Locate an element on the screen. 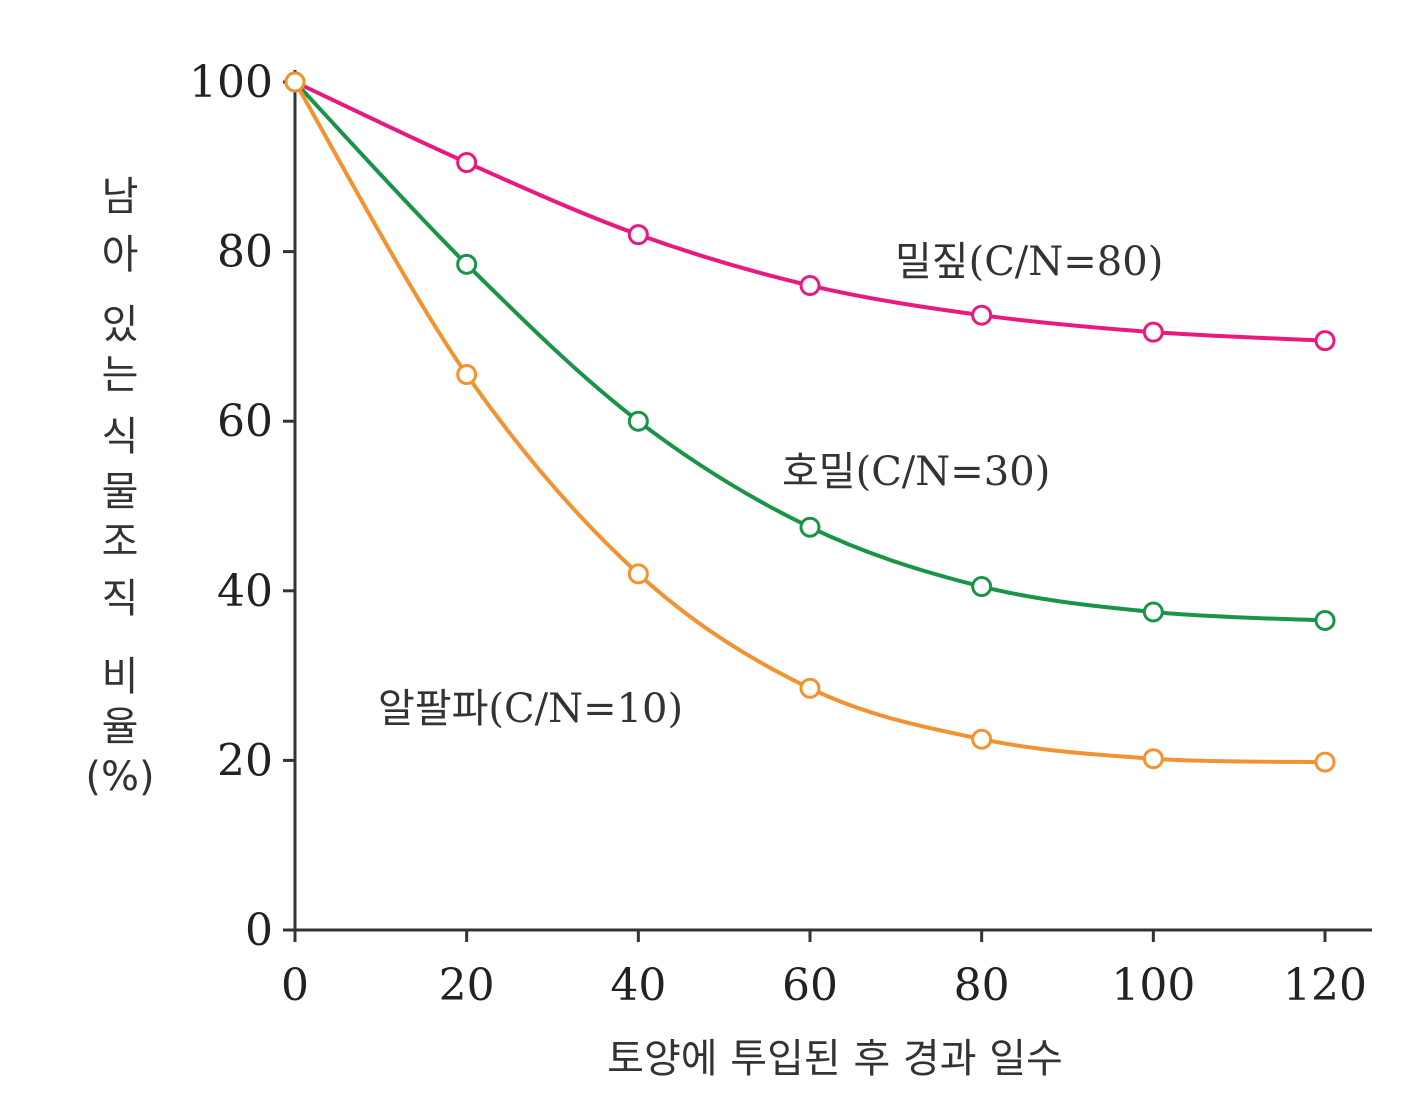  x-tick-label: 60 is located at coordinates (810, 985).